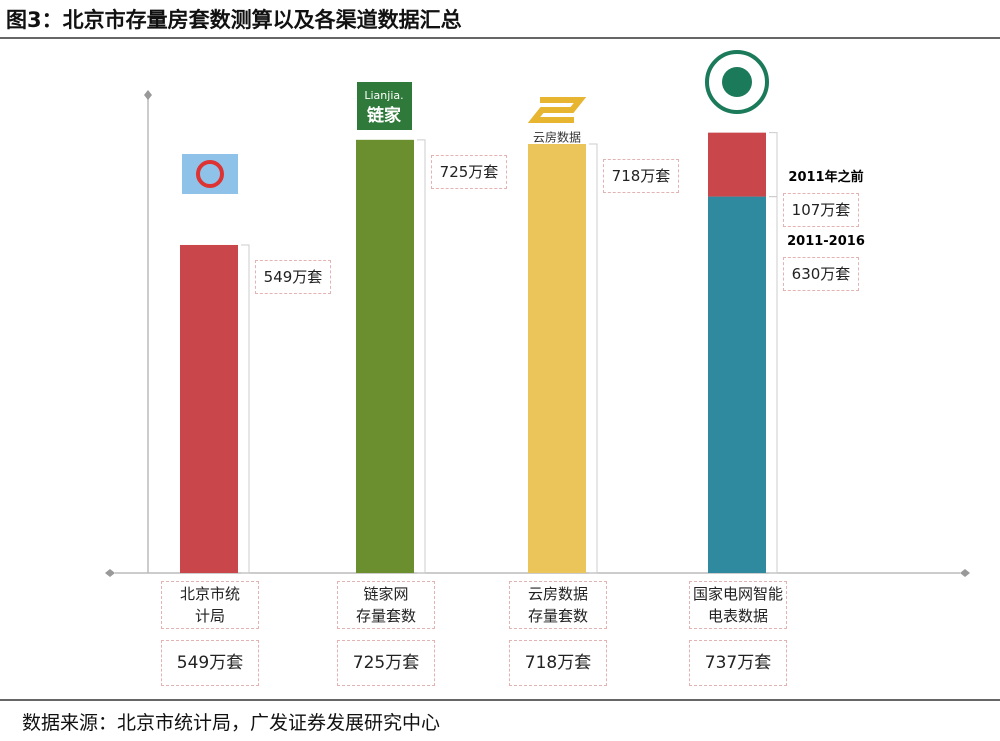 The width and height of the screenshot is (1000, 741). Describe the element at coordinates (210, 663) in the screenshot. I see `total-label: 549万套` at that location.